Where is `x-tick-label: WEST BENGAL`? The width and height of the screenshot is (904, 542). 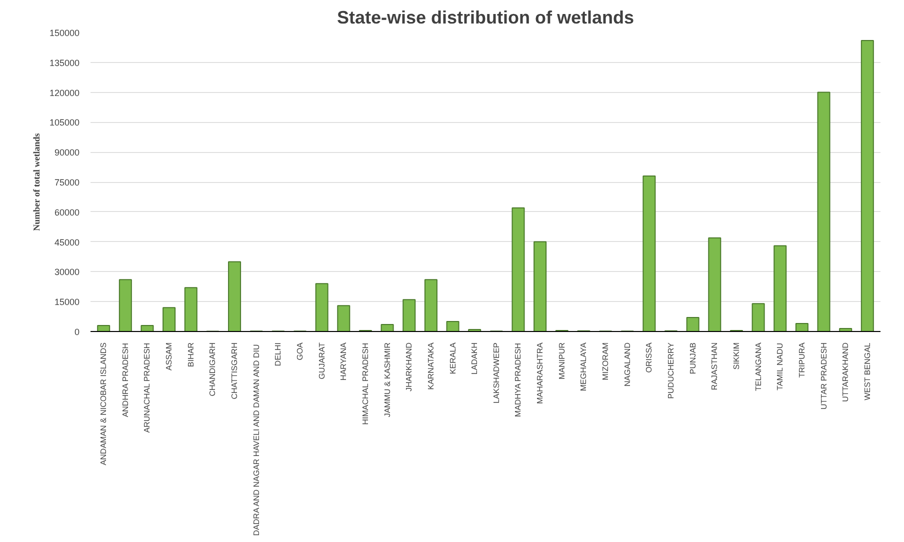 x-tick-label: WEST BENGAL is located at coordinates (867, 371).